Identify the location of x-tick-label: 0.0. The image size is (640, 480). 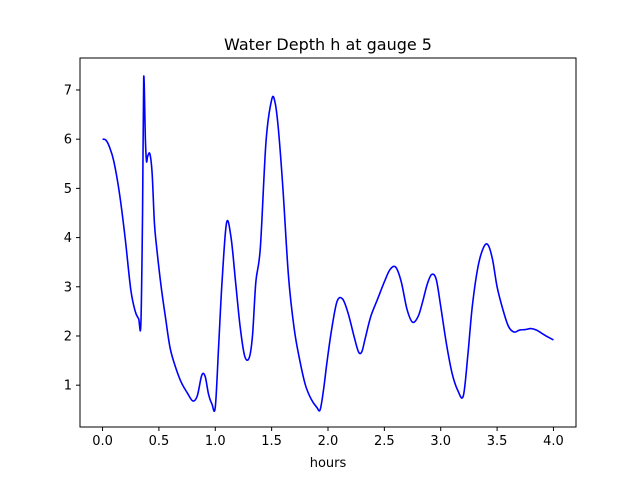
(102, 441).